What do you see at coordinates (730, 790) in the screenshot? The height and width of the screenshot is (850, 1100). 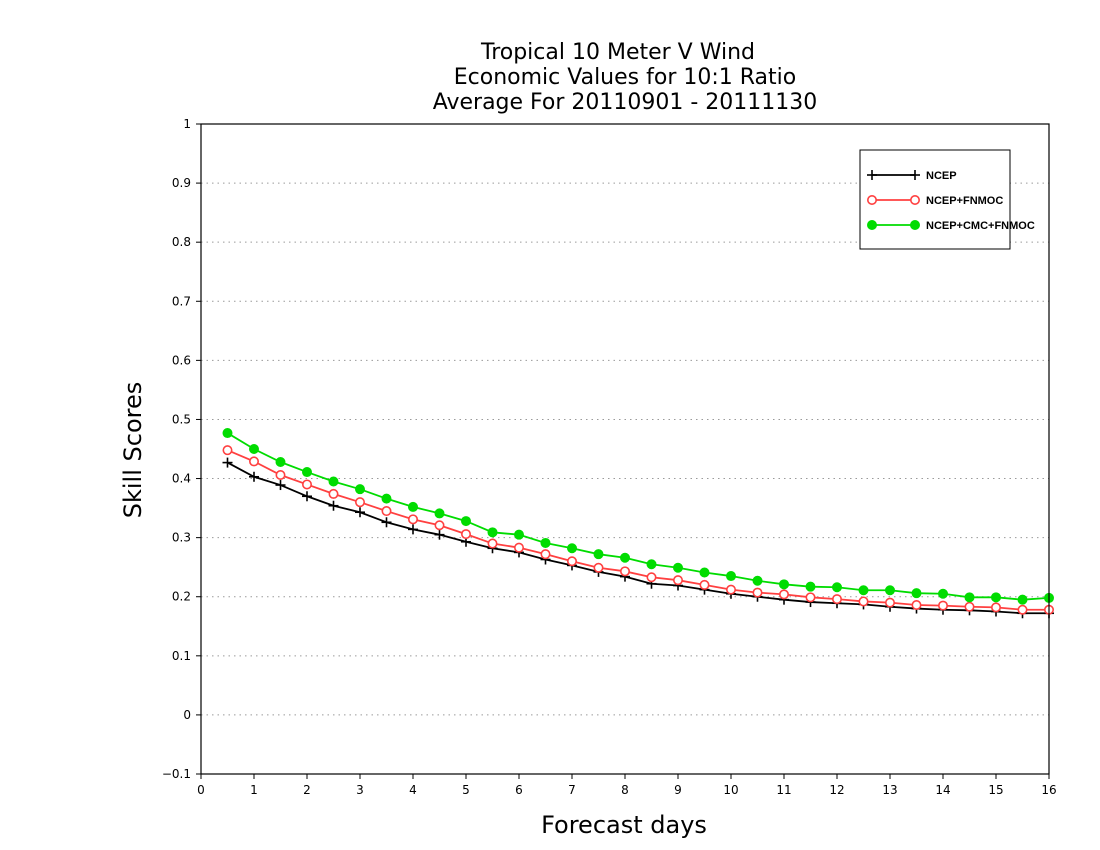 I see `x-tick-label: 10` at bounding box center [730, 790].